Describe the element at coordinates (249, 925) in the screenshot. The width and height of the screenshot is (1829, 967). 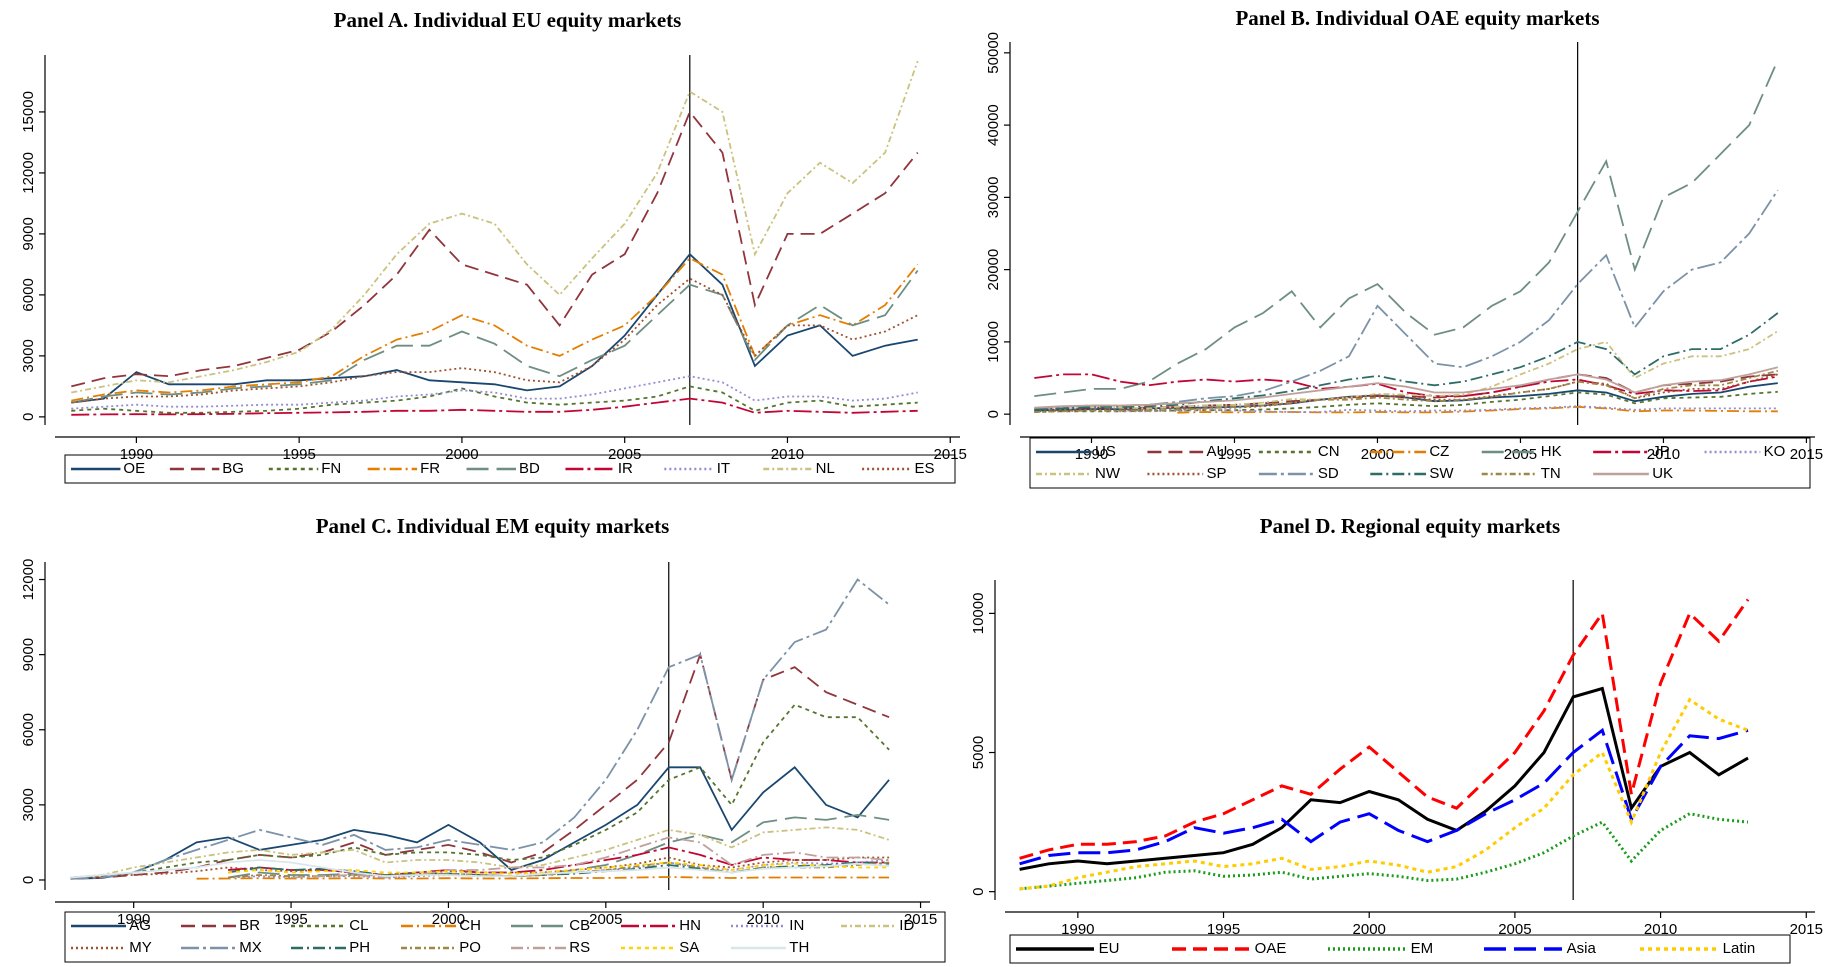
I see `legend-label: BR` at that location.